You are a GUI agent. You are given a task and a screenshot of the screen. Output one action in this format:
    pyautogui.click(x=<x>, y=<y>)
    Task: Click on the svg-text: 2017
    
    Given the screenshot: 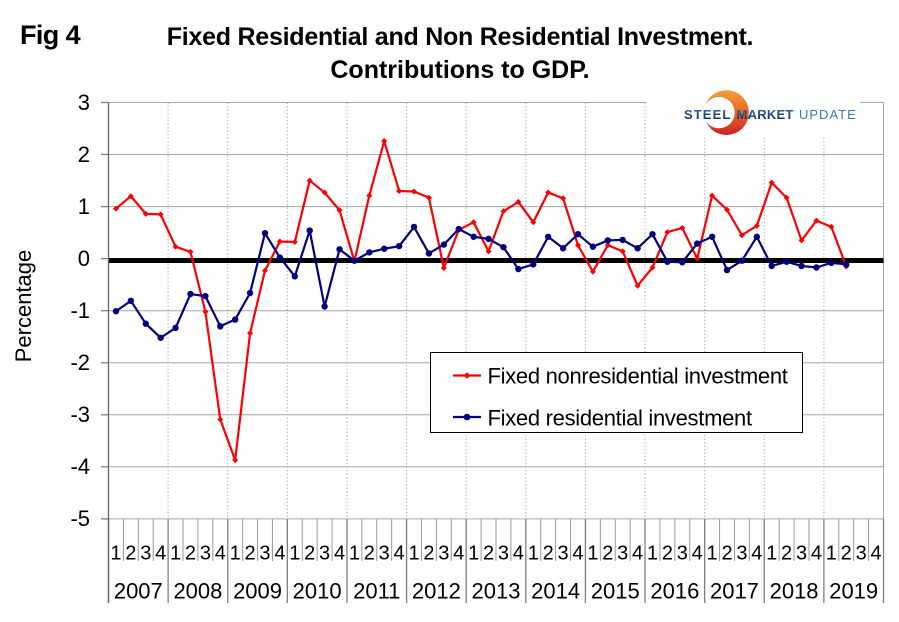 What is the action you would take?
    pyautogui.click(x=734, y=591)
    